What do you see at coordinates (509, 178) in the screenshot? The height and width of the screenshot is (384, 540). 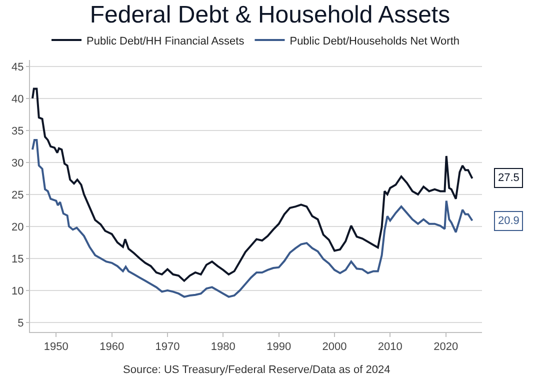 I see `annotation: 27.5` at bounding box center [509, 178].